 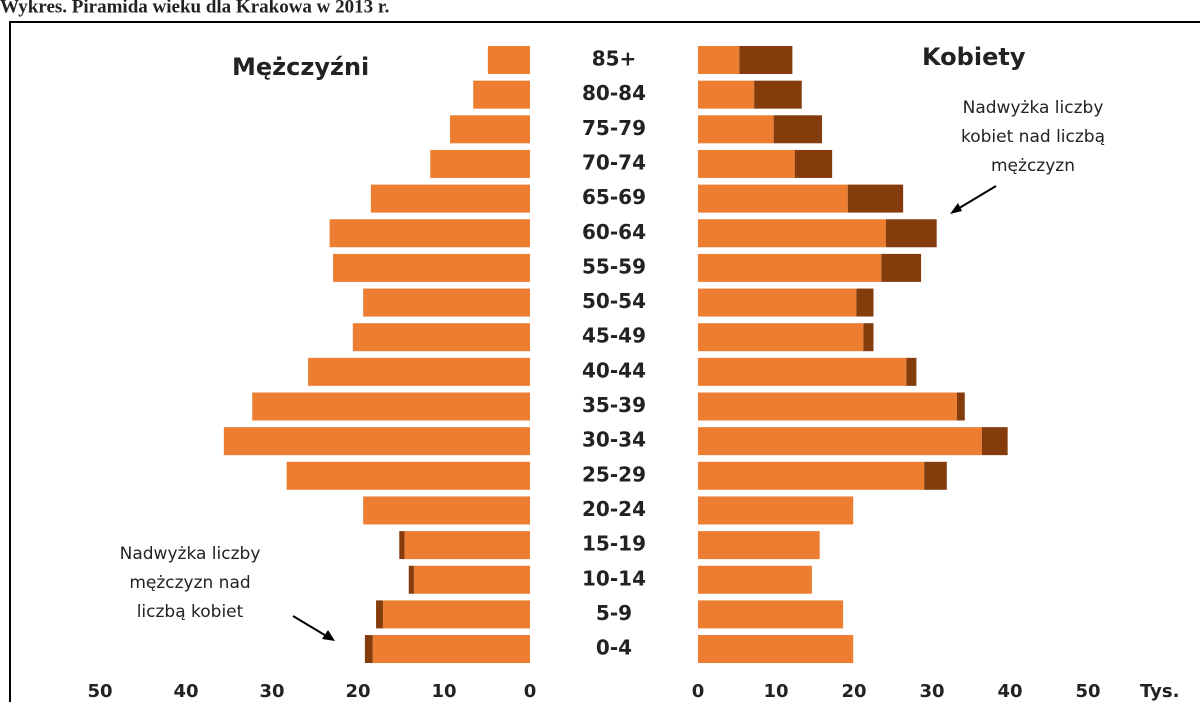 I want to click on category-label: 70-74, so click(x=614, y=162).